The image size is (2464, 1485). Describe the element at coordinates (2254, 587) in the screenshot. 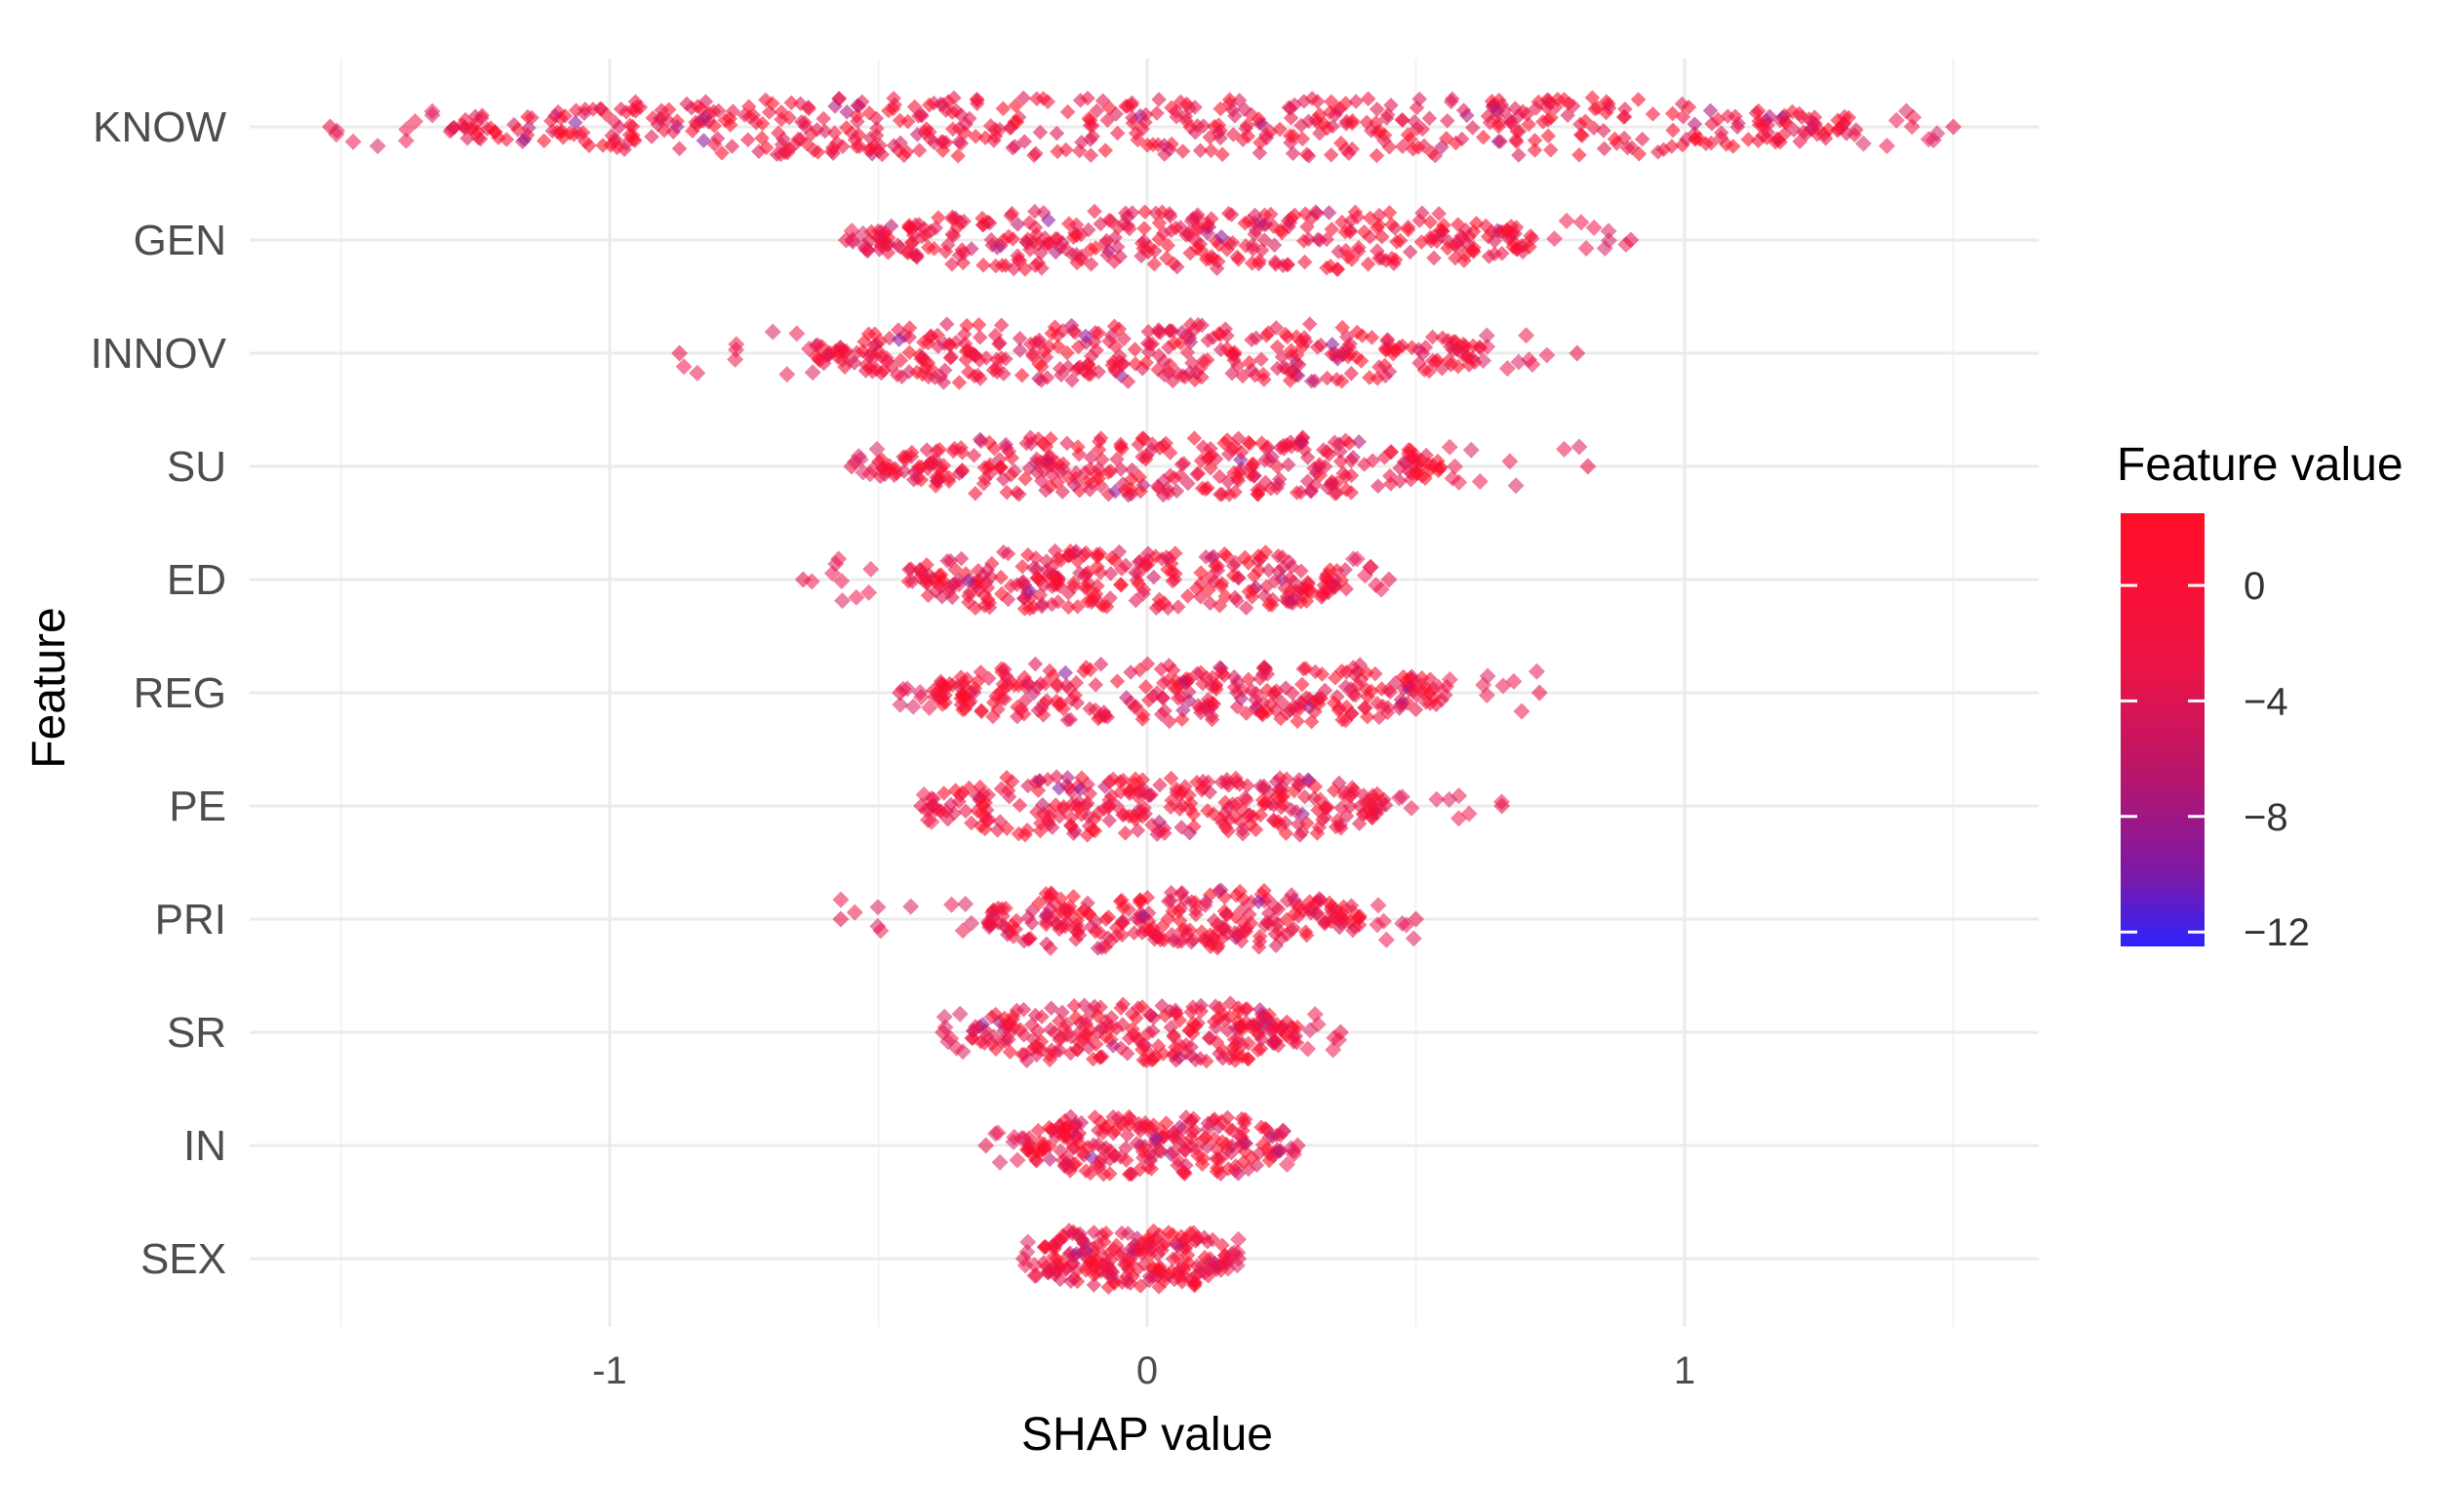

I see `legend-tick-label: 0` at that location.